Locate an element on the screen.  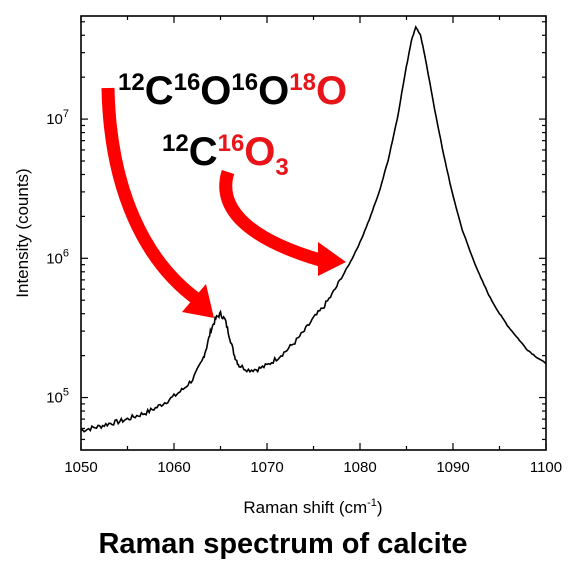
arrow-to-1065-peak is located at coordinates (151, 196).